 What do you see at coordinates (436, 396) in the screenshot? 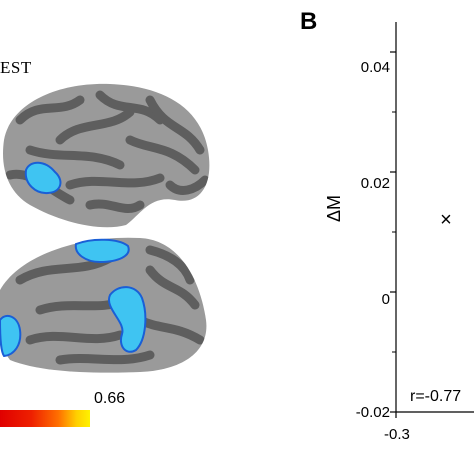
I see `correlation-annotation: r=-0.77` at bounding box center [436, 396].